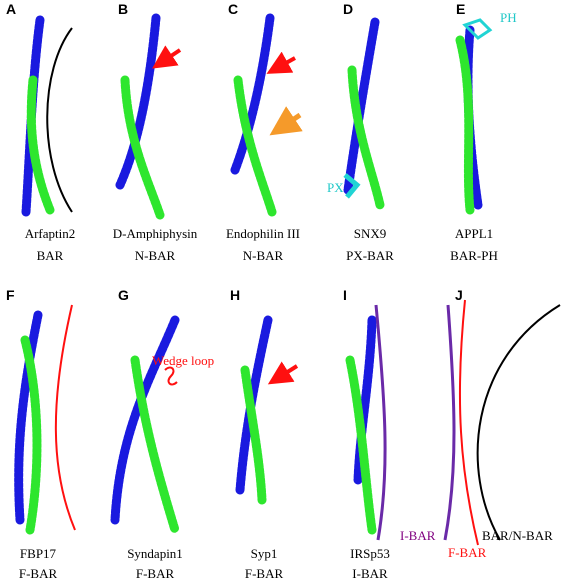  I want to click on protein-name: APPL1, so click(474, 233).